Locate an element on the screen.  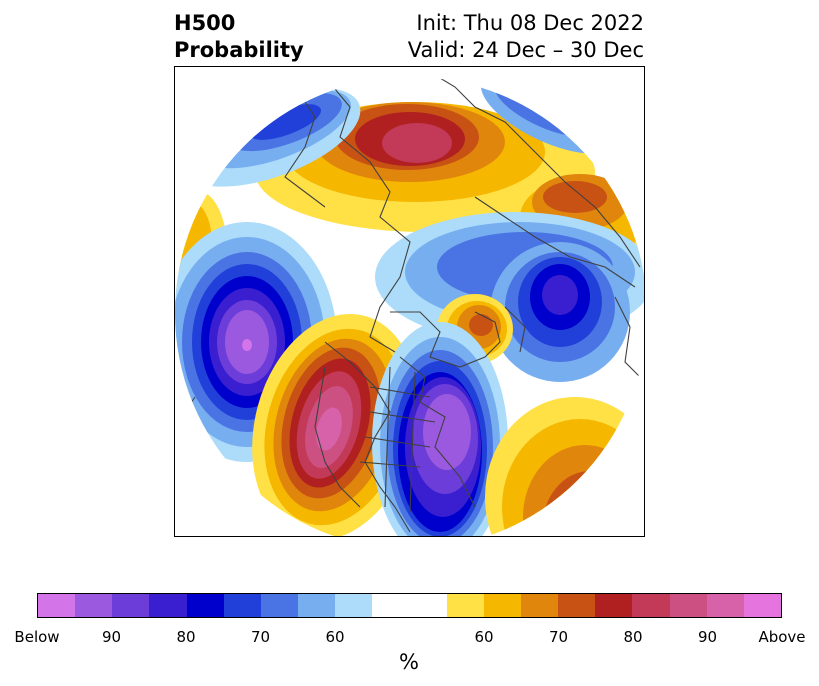
colorbar-neutral is located at coordinates (409, 605).